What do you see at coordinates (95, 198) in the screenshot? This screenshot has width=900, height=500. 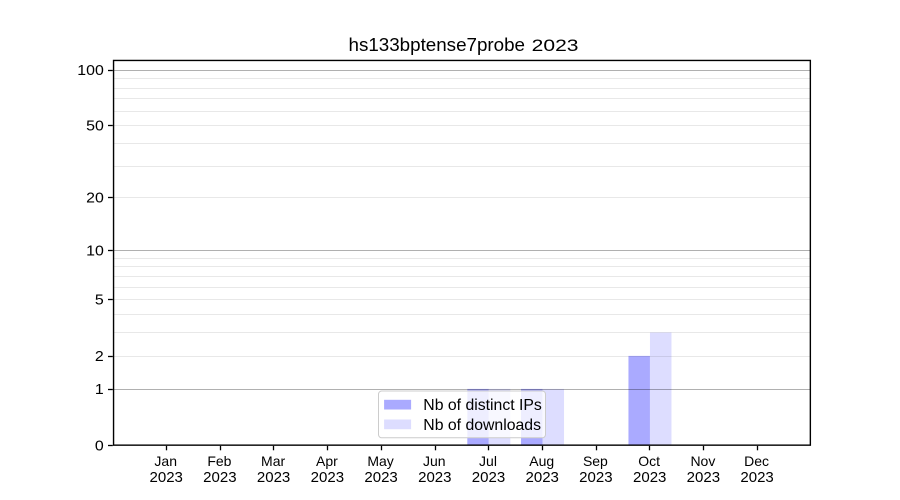 I see `svg-text: 20` at bounding box center [95, 198].